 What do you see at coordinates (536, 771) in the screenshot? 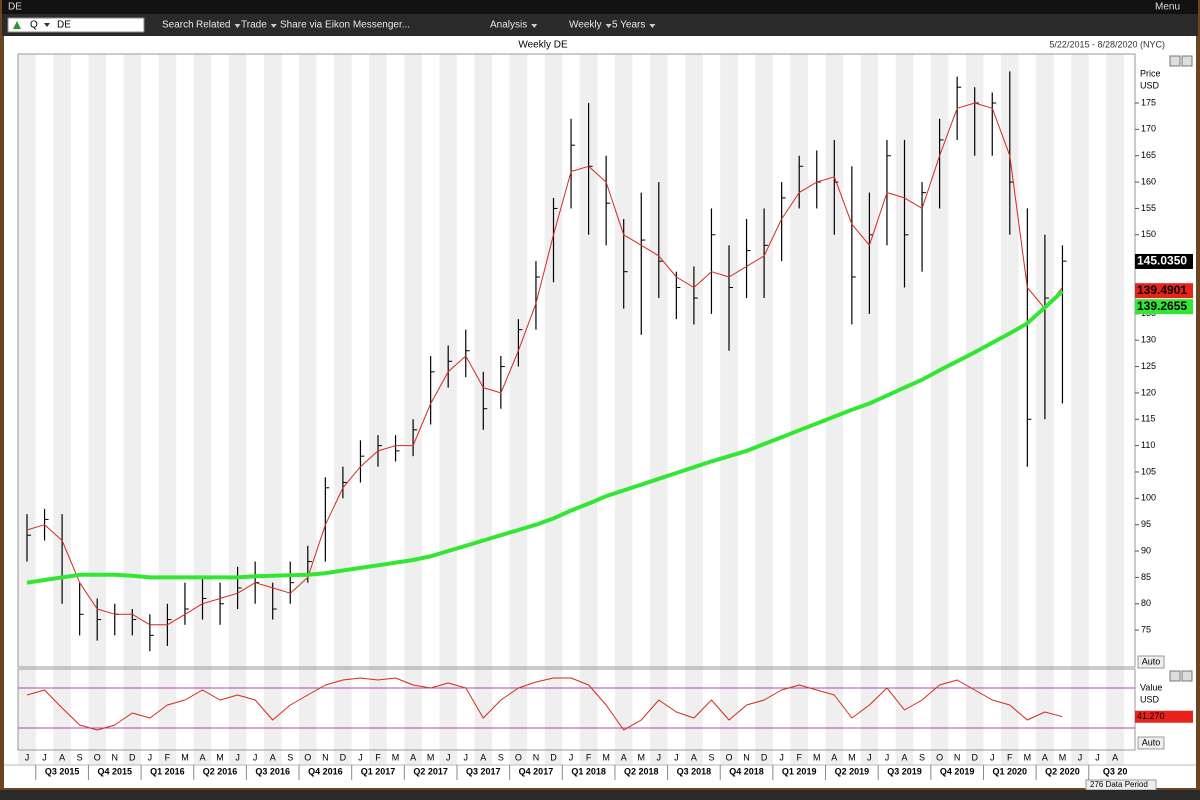
I see `quarter-label: Q4 2017` at bounding box center [536, 771].